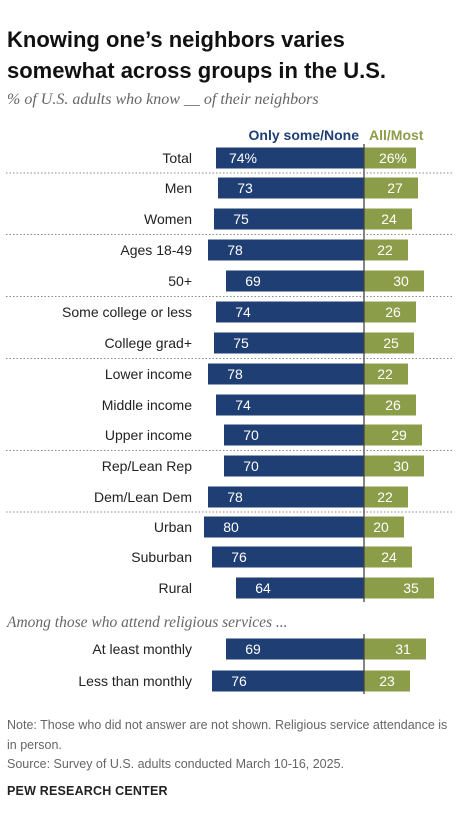 Image resolution: width=459 pixels, height=827 pixels. I want to click on bar-all-most-total, so click(390, 158).